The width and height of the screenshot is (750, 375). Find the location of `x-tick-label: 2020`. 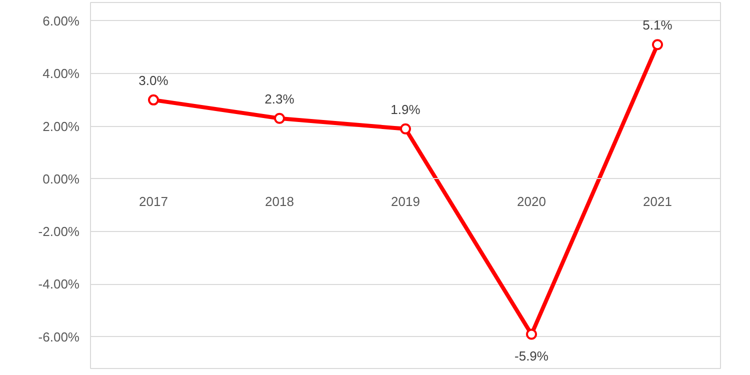

x-tick-label: 2020 is located at coordinates (531, 201).